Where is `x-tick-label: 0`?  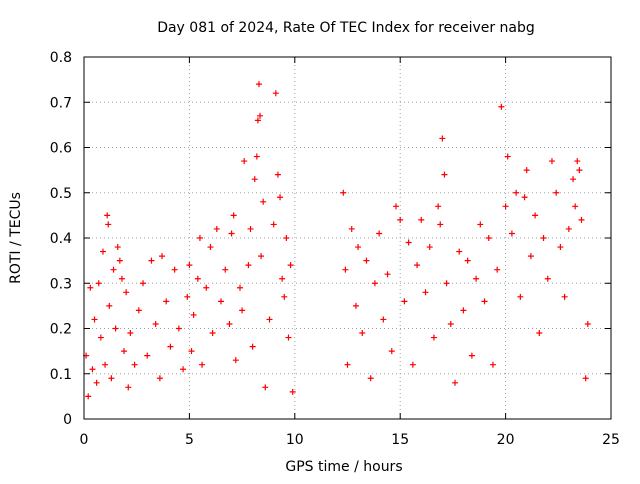 x-tick-label: 0 is located at coordinates (84, 440).